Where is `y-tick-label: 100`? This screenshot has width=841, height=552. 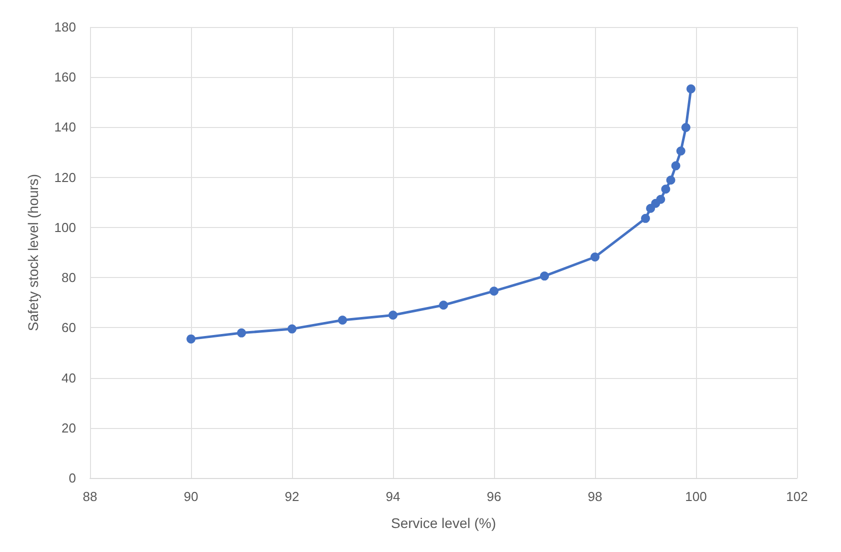
y-tick-label: 100 is located at coordinates (65, 227).